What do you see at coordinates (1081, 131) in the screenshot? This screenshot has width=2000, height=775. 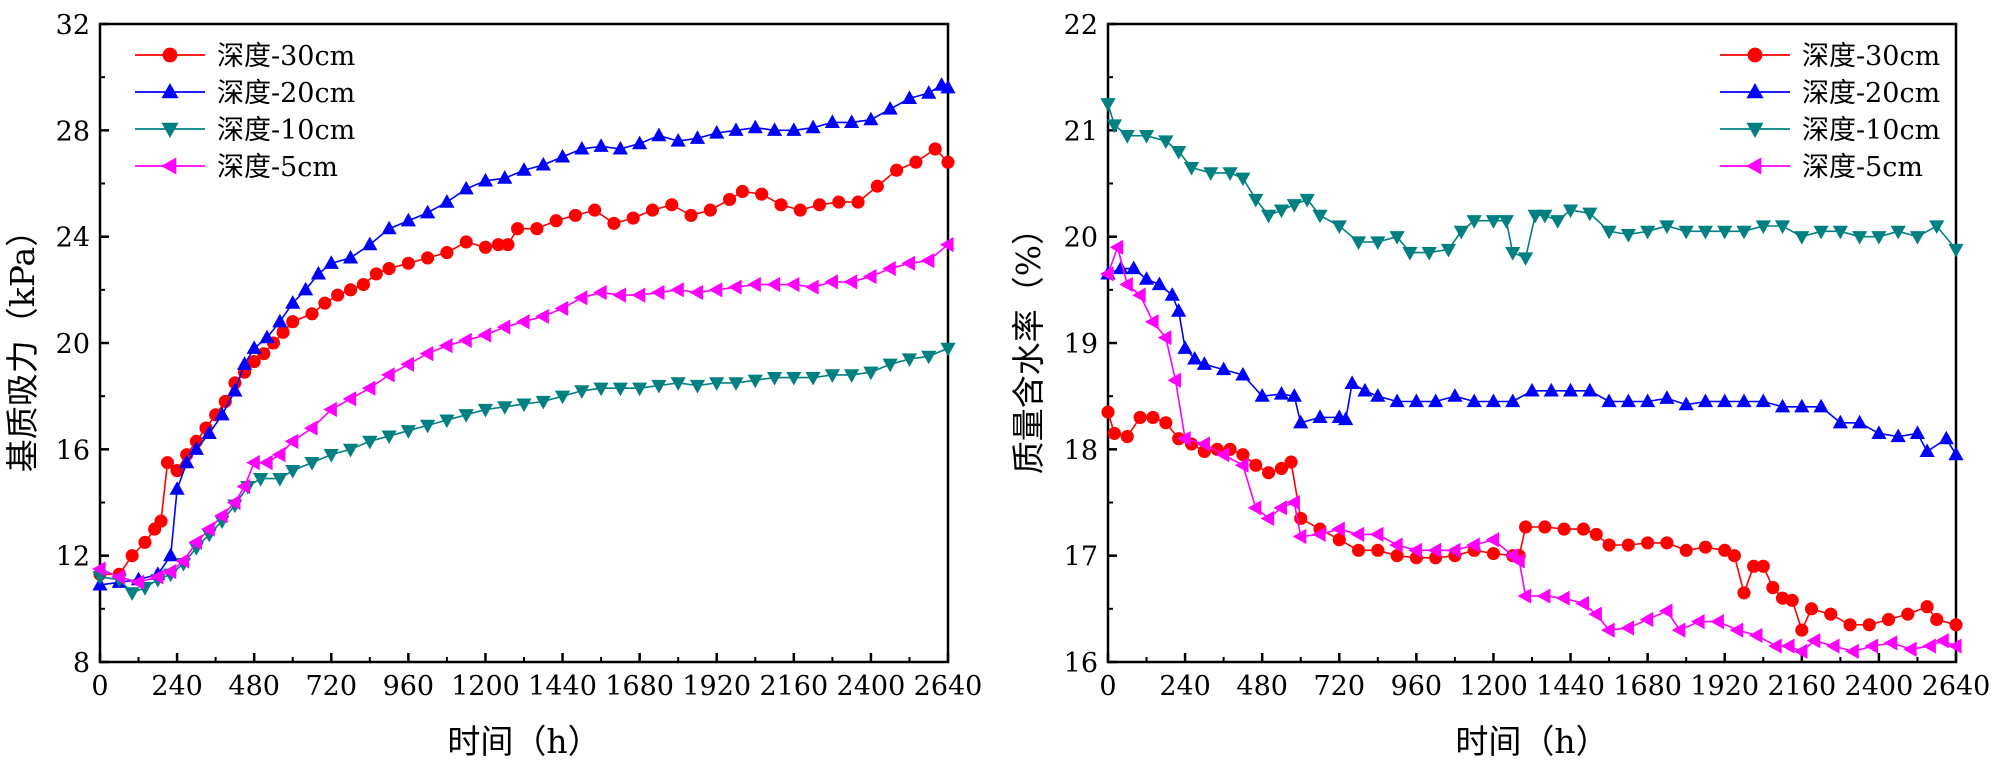 I see `y-tick-label: 21` at bounding box center [1081, 131].